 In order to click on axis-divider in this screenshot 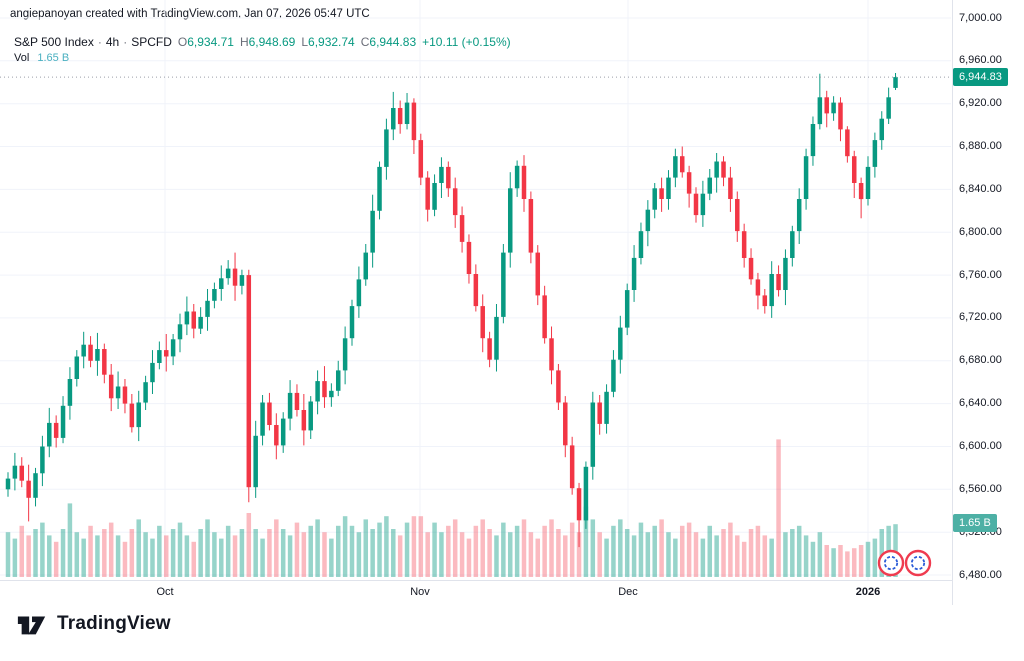, I will do `click(512, 580)`.